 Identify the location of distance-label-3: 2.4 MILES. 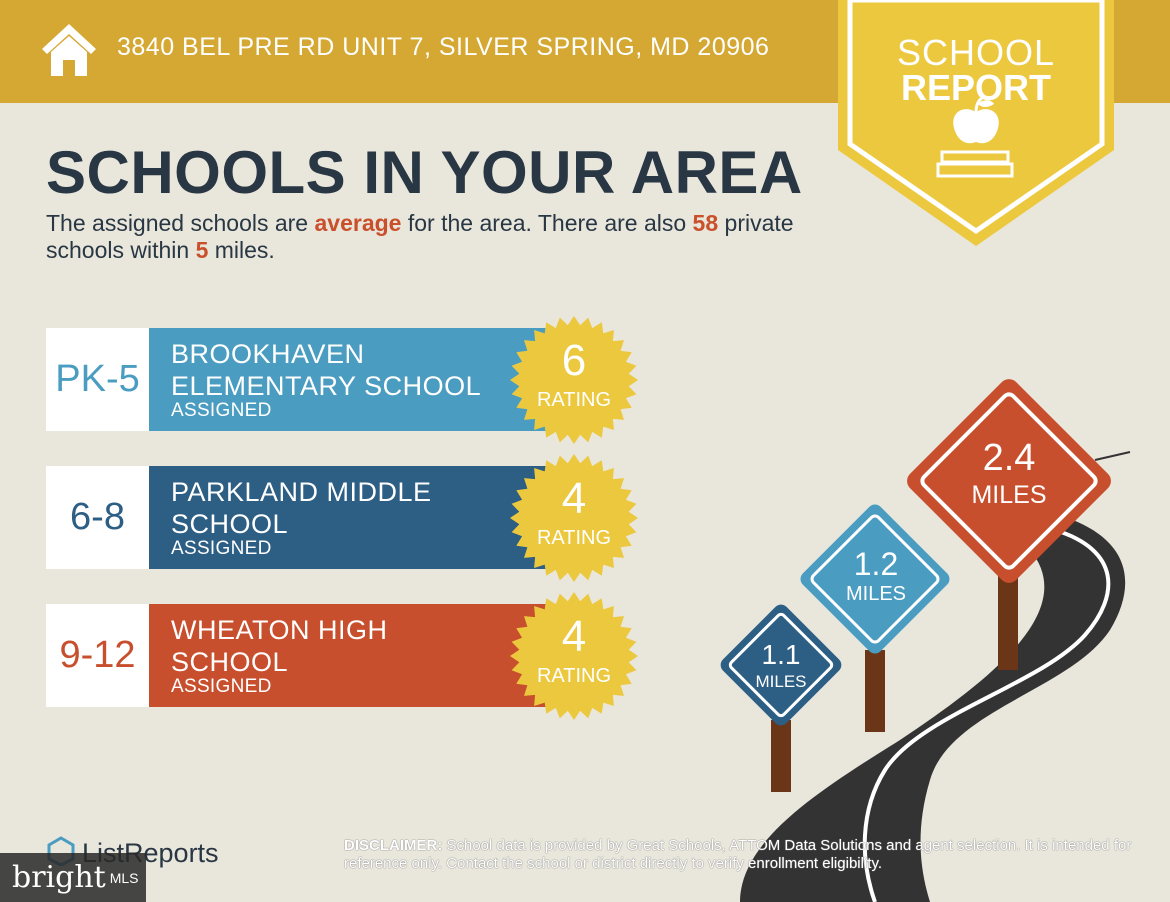
(1009, 473).